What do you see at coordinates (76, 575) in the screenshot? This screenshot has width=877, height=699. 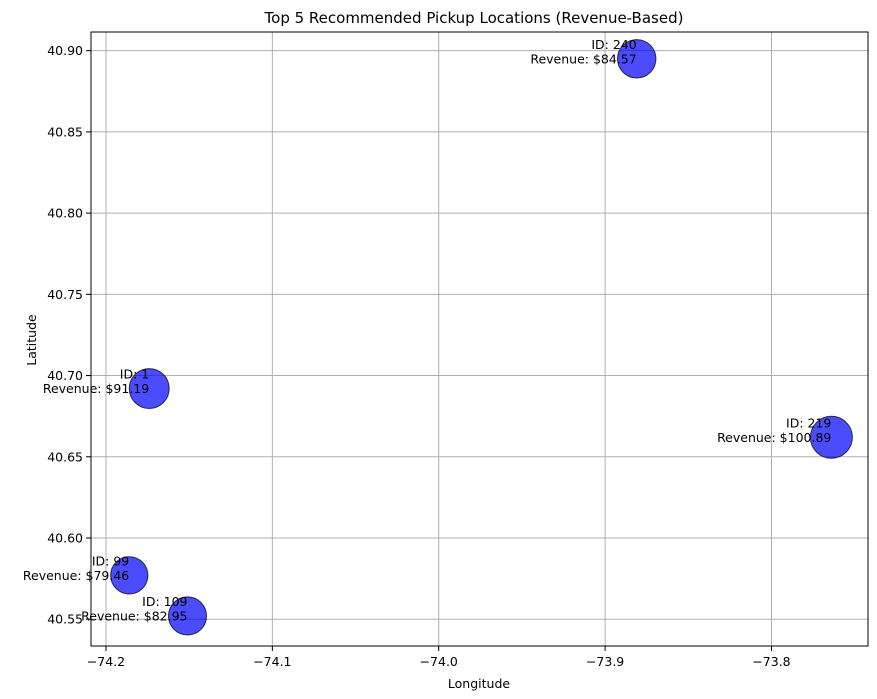 I see `point-revenue-label: Revenue: $79.46` at bounding box center [76, 575].